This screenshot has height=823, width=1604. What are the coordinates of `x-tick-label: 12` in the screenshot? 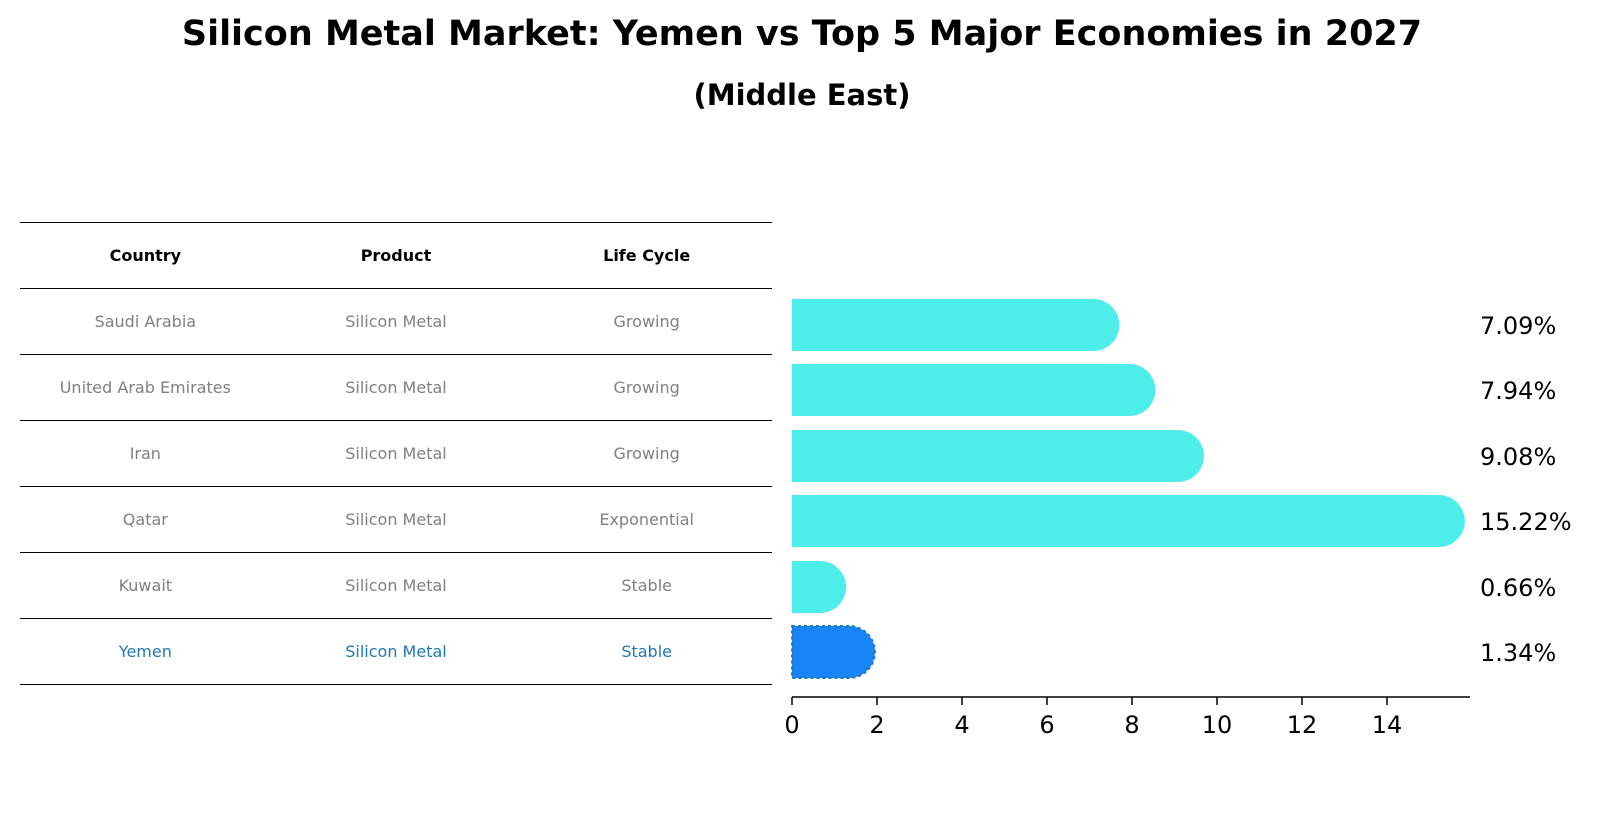 It's located at (1302, 725).